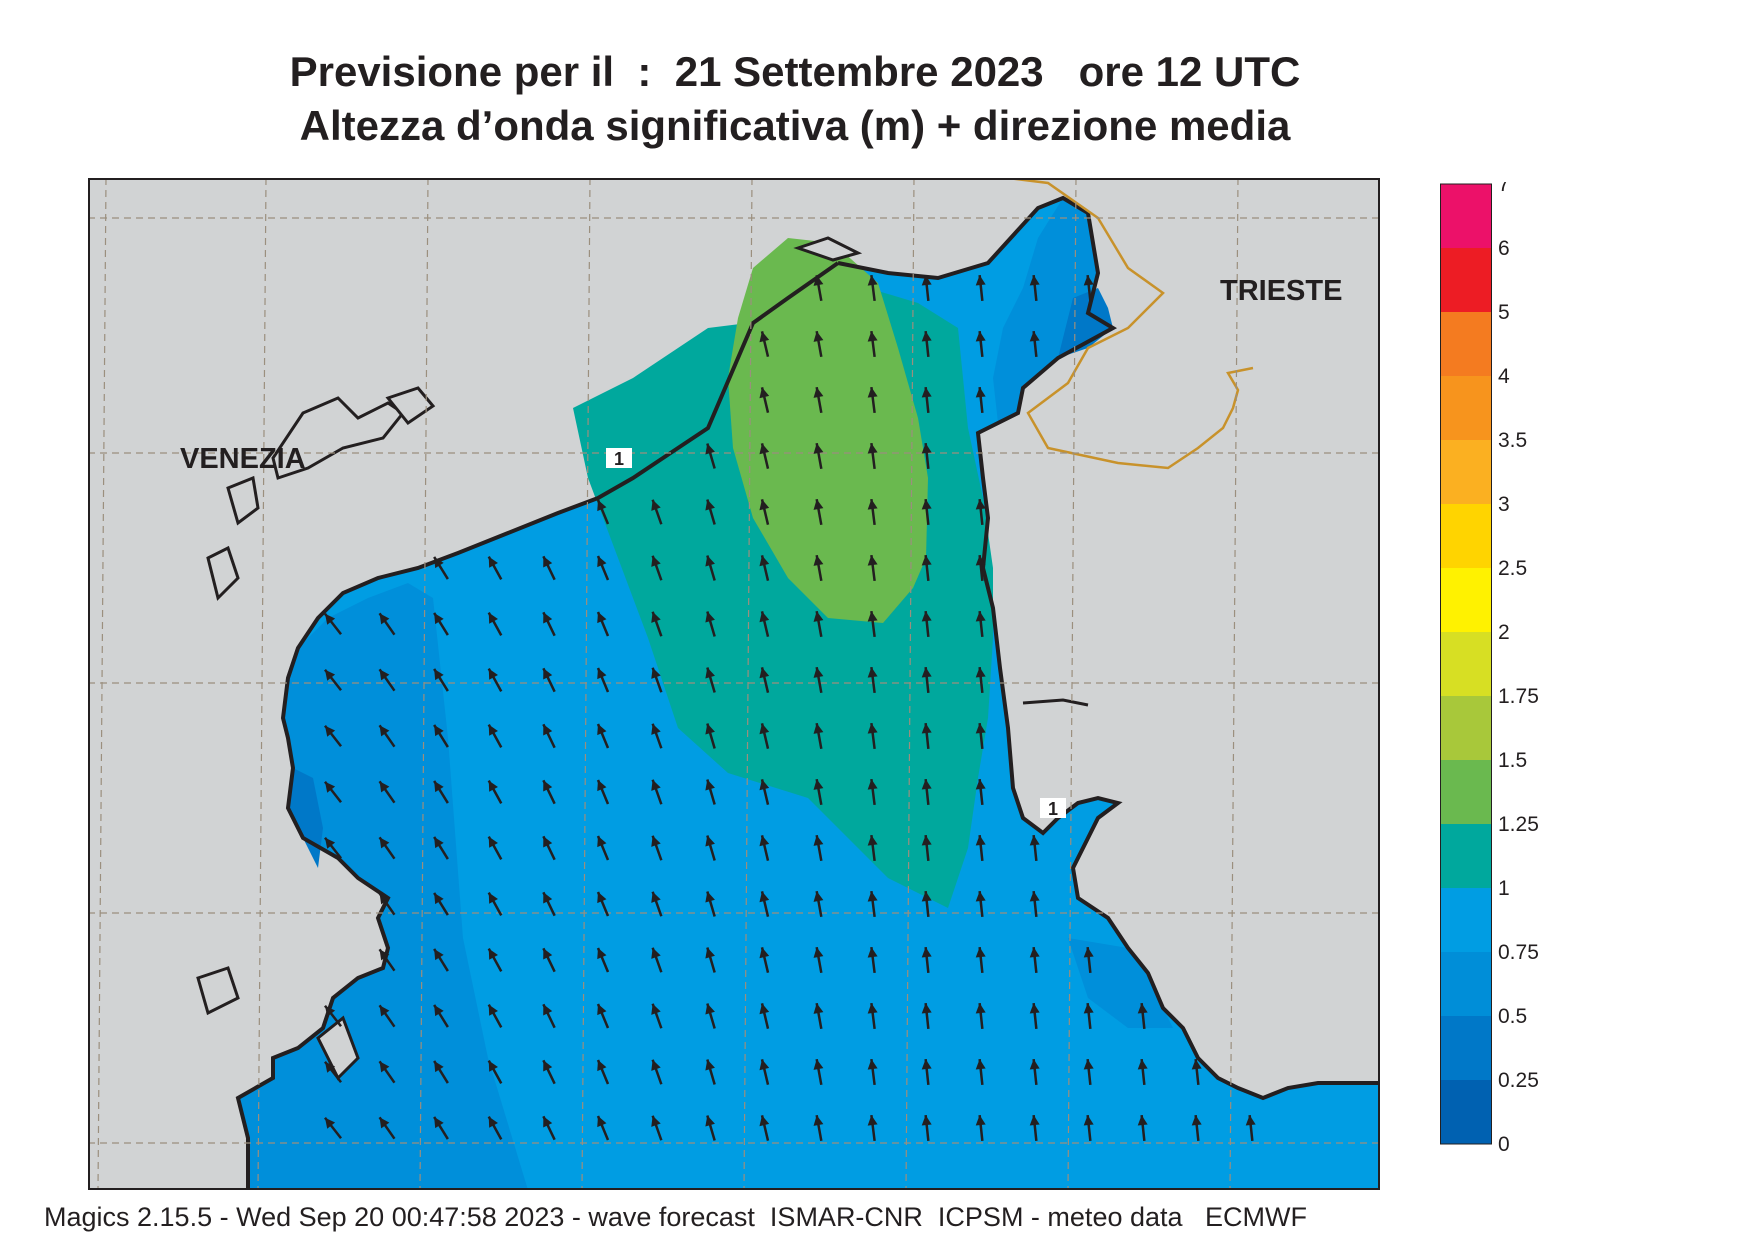 The image size is (1755, 1242). Describe the element at coordinates (1053, 808) in the screenshot. I see `contour-label-1-east: 1` at that location.